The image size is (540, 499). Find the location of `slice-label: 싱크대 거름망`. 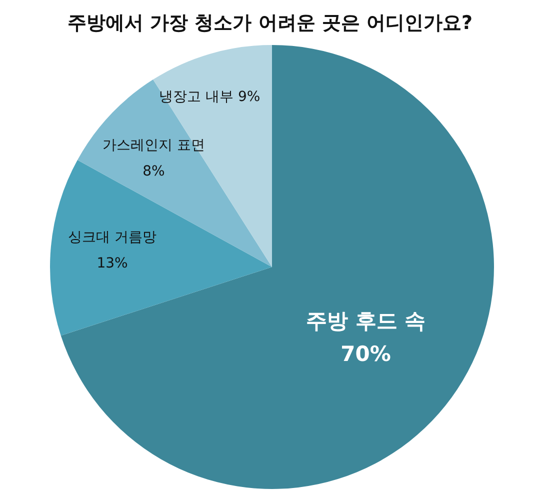

slice-label: 싱크대 거름망 is located at coordinates (112, 237).